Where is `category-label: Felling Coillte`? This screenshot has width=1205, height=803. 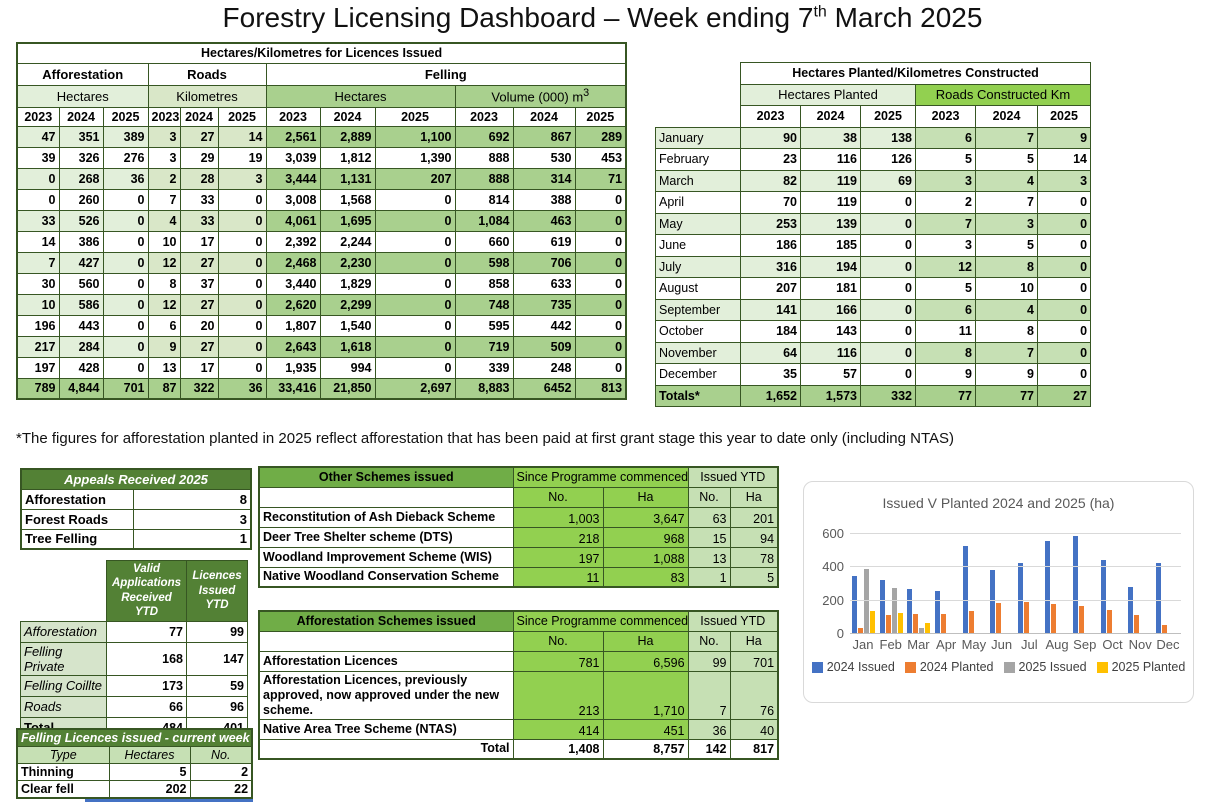 category-label: Felling Coillte is located at coordinates (63, 685).